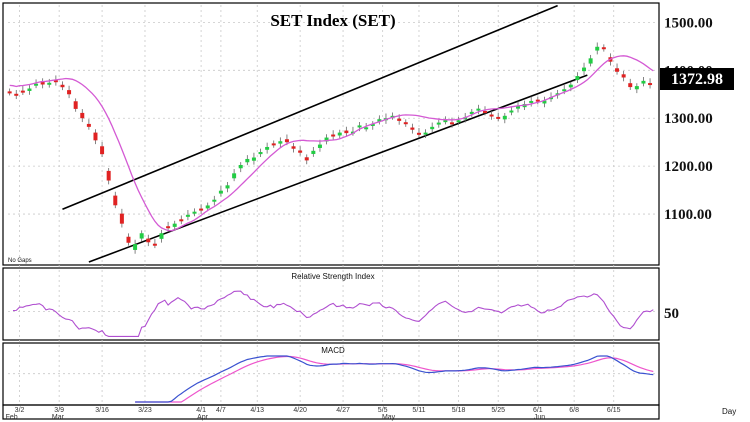 The height and width of the screenshot is (422, 750). Describe the element at coordinates (538, 410) in the screenshot. I see `date-tick-label: 6/1` at that location.